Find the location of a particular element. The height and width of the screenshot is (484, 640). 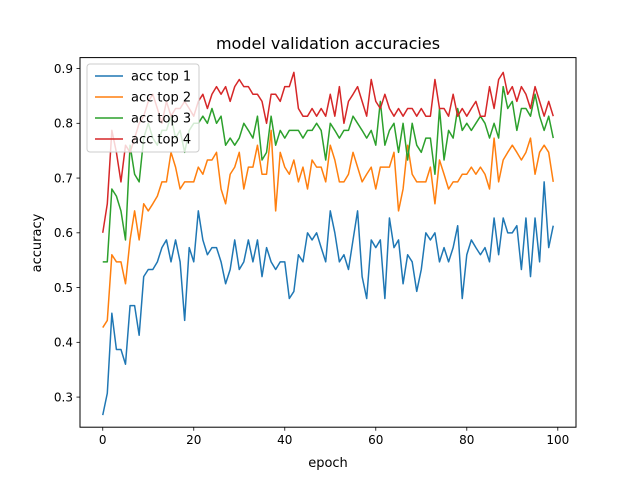

y-tick-label: 0.9 is located at coordinates (63, 69).